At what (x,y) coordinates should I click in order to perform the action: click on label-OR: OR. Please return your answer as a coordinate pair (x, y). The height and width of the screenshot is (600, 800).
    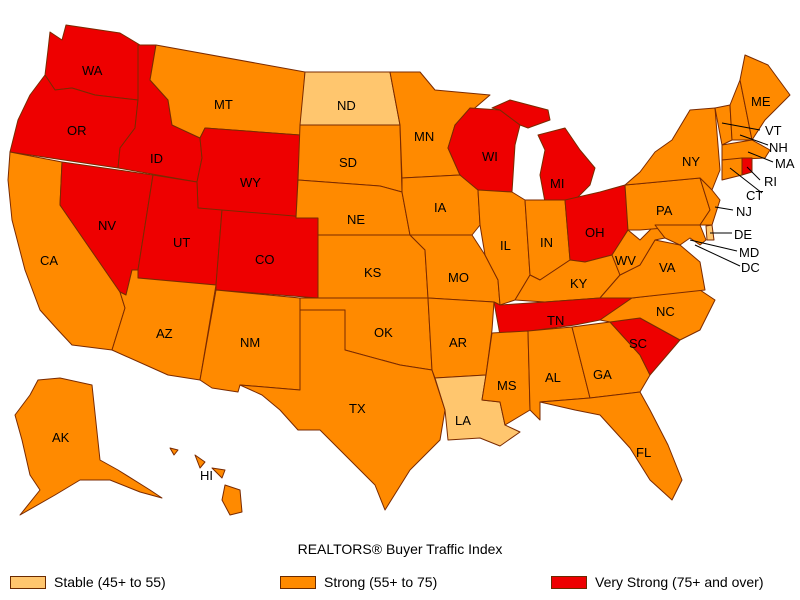
    Looking at the image, I should click on (77, 130).